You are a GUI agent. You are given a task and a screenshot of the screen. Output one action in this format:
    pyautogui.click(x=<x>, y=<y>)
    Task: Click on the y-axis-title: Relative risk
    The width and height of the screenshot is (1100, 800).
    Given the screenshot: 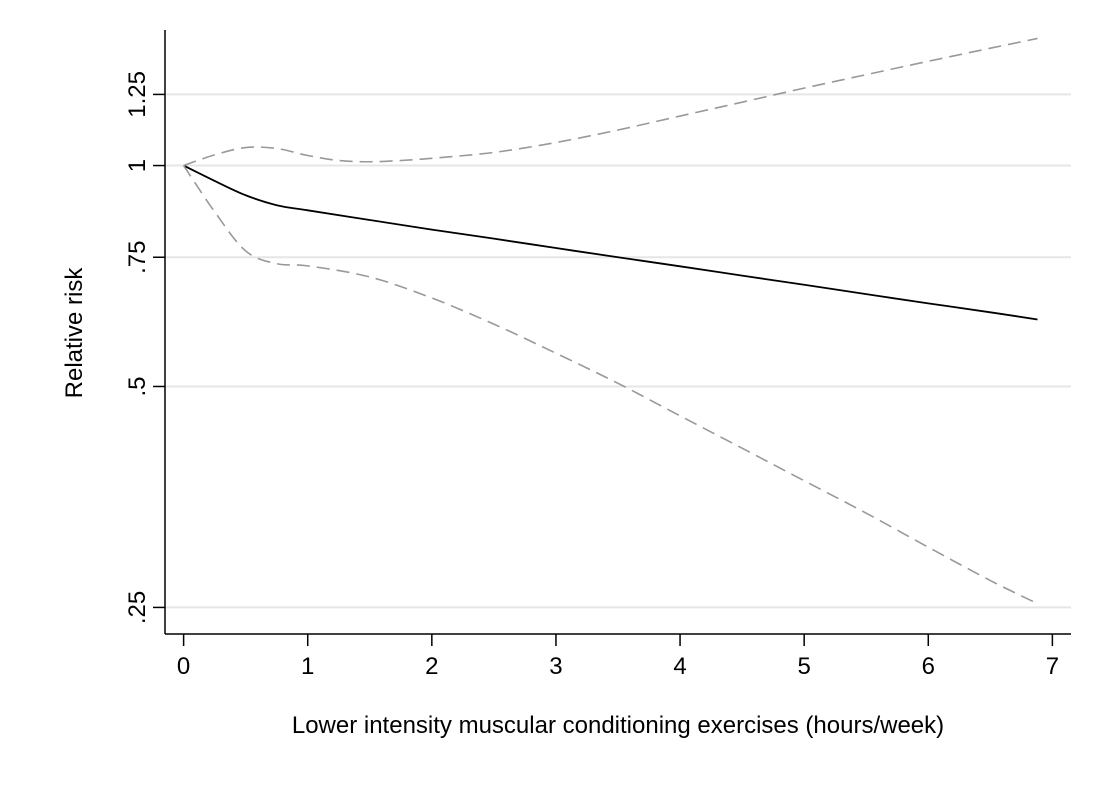 What is the action you would take?
    pyautogui.click(x=74, y=333)
    